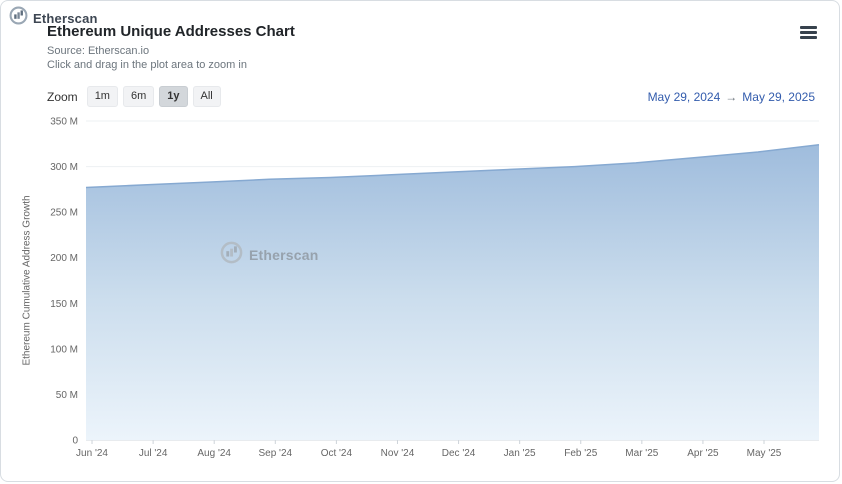 Image resolution: width=842 pixels, height=484 pixels. Describe the element at coordinates (92, 453) in the screenshot. I see `x-axis-tick-label: Jun '24` at that location.